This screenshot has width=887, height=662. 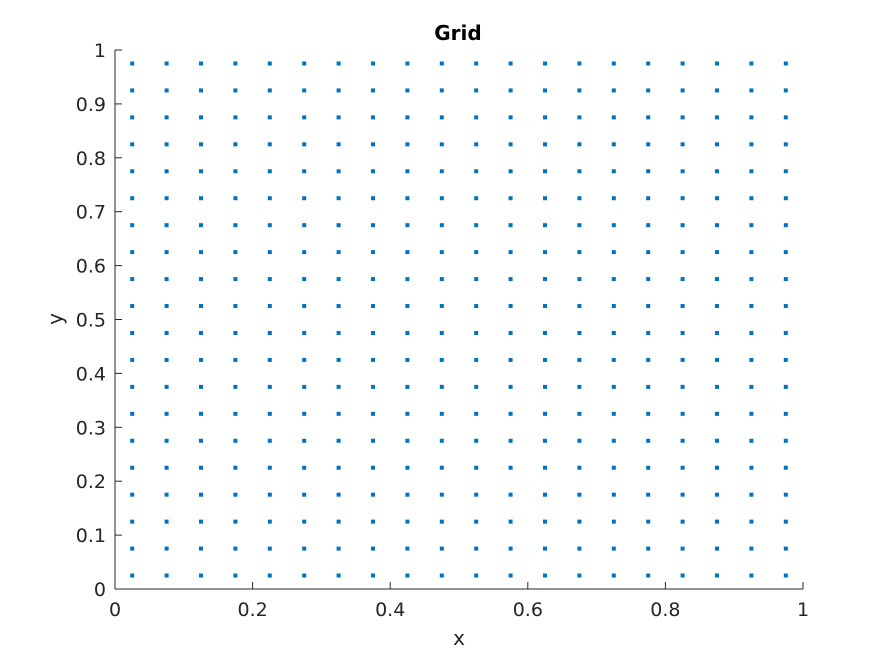 What do you see at coordinates (91, 105) in the screenshot?
I see `y-tick-label: 0.9` at bounding box center [91, 105].